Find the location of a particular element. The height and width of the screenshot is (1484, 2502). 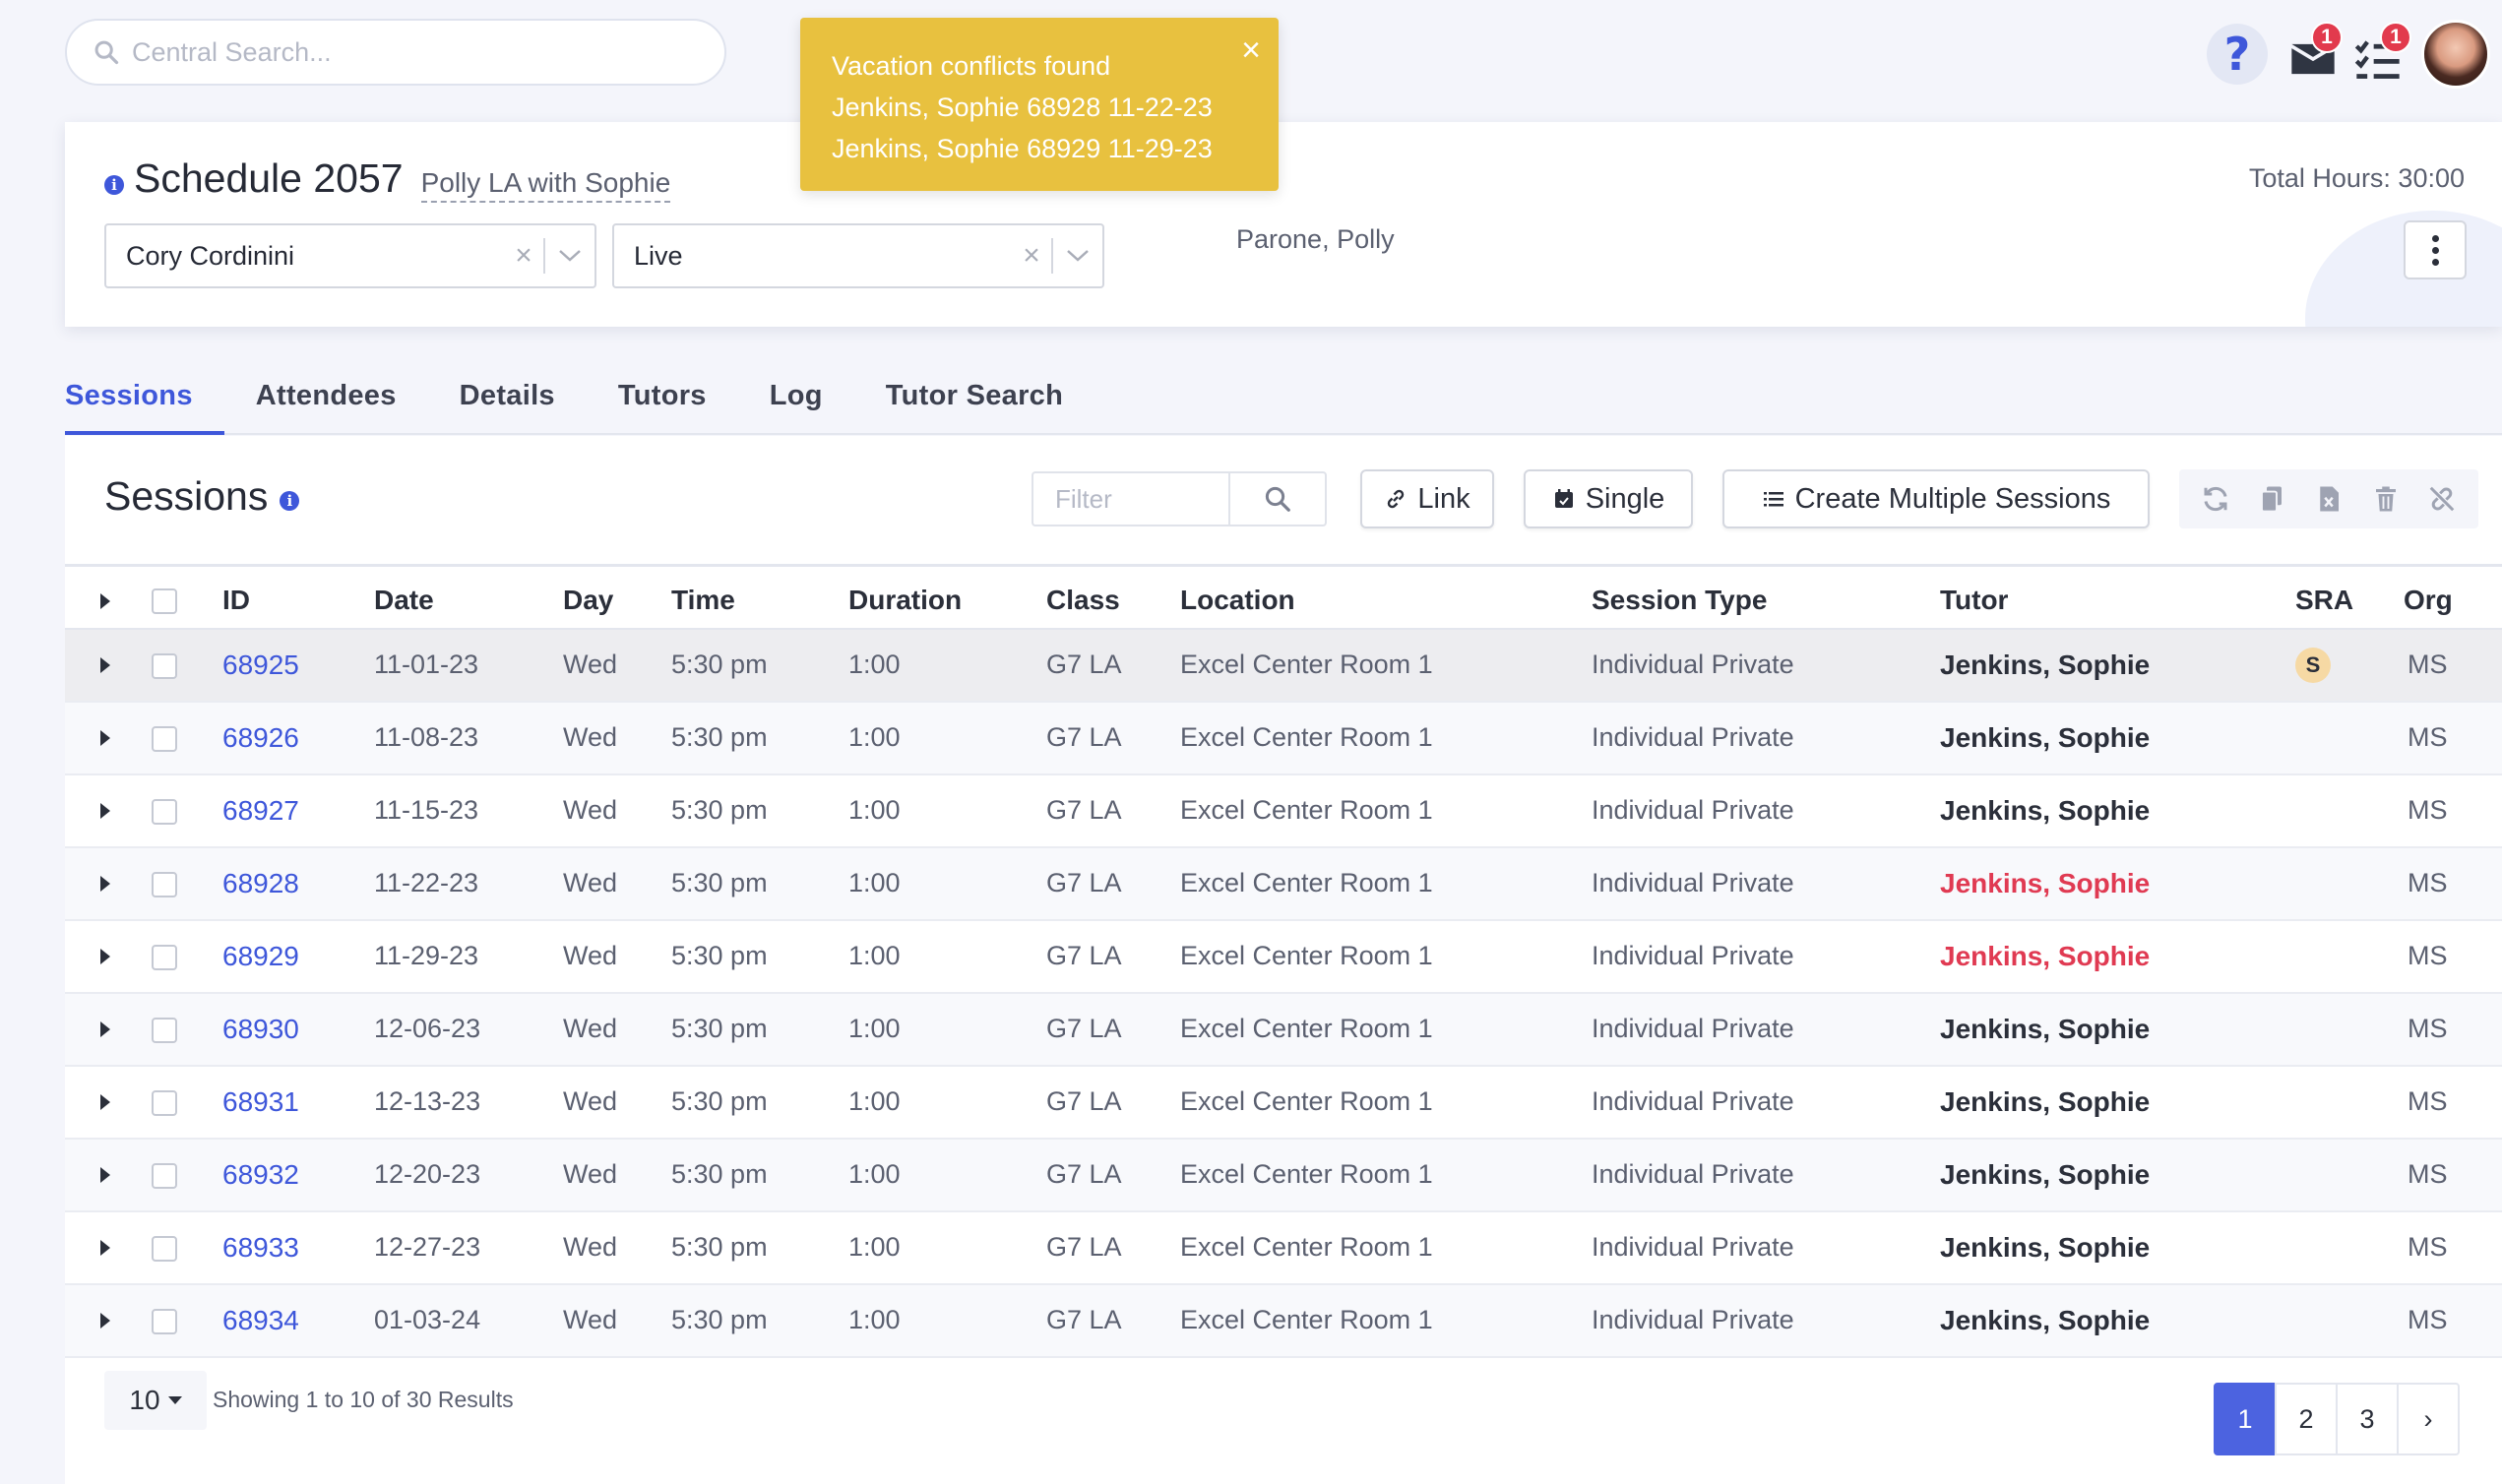

column-header: Duration is located at coordinates (906, 600).